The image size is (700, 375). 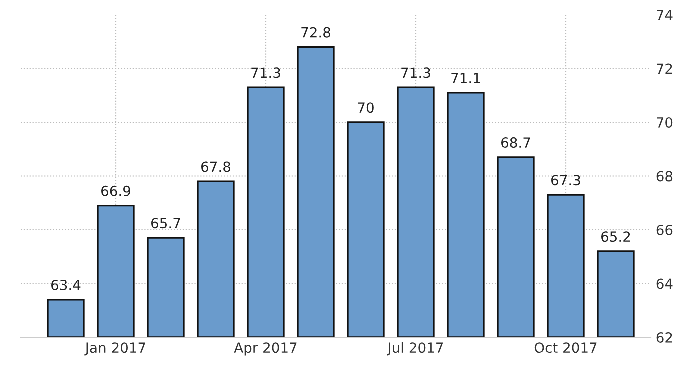 What do you see at coordinates (166, 223) in the screenshot?
I see `data-label: 65.7` at bounding box center [166, 223].